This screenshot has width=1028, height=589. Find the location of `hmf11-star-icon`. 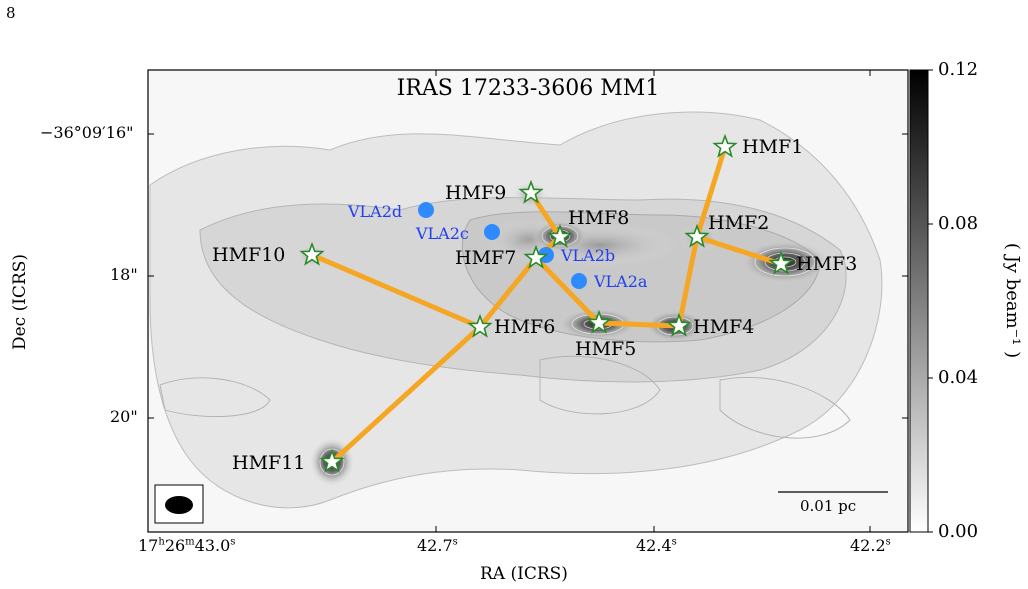

hmf11-star-icon is located at coordinates (332, 460).